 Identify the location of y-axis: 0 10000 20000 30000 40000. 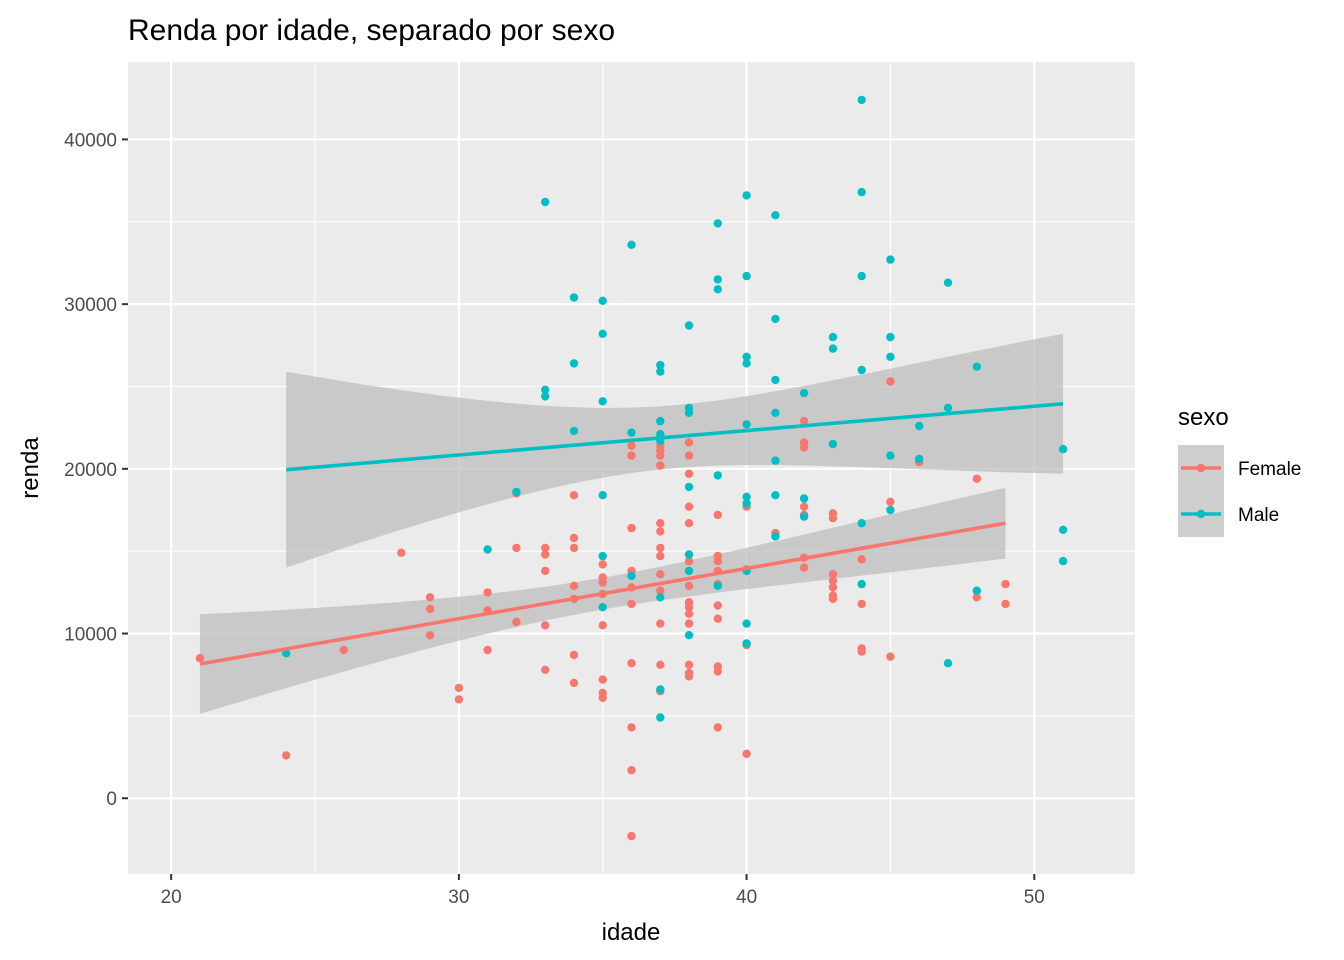
(96, 470).